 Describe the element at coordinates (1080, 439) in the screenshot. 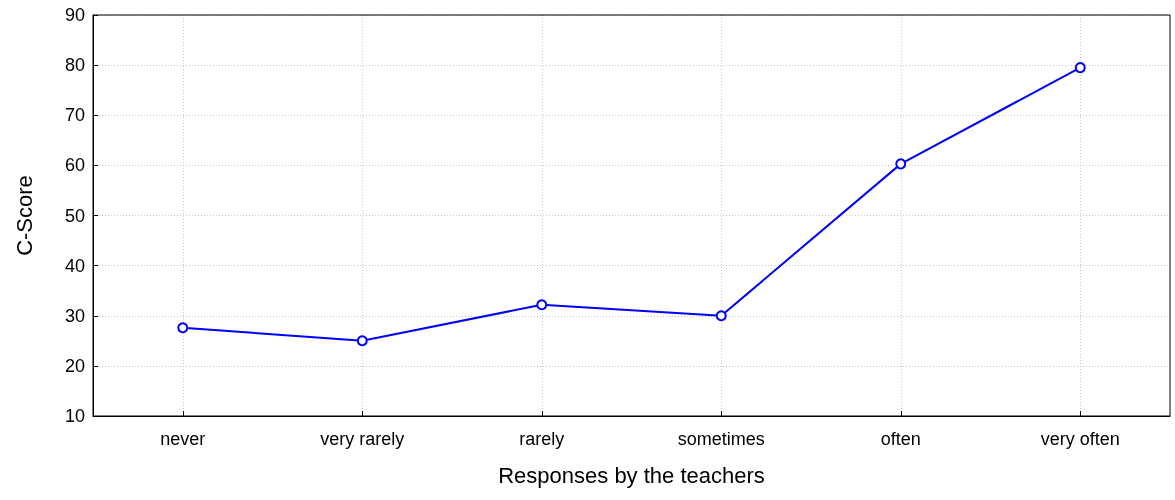

I see `x-tick-label: very often` at that location.